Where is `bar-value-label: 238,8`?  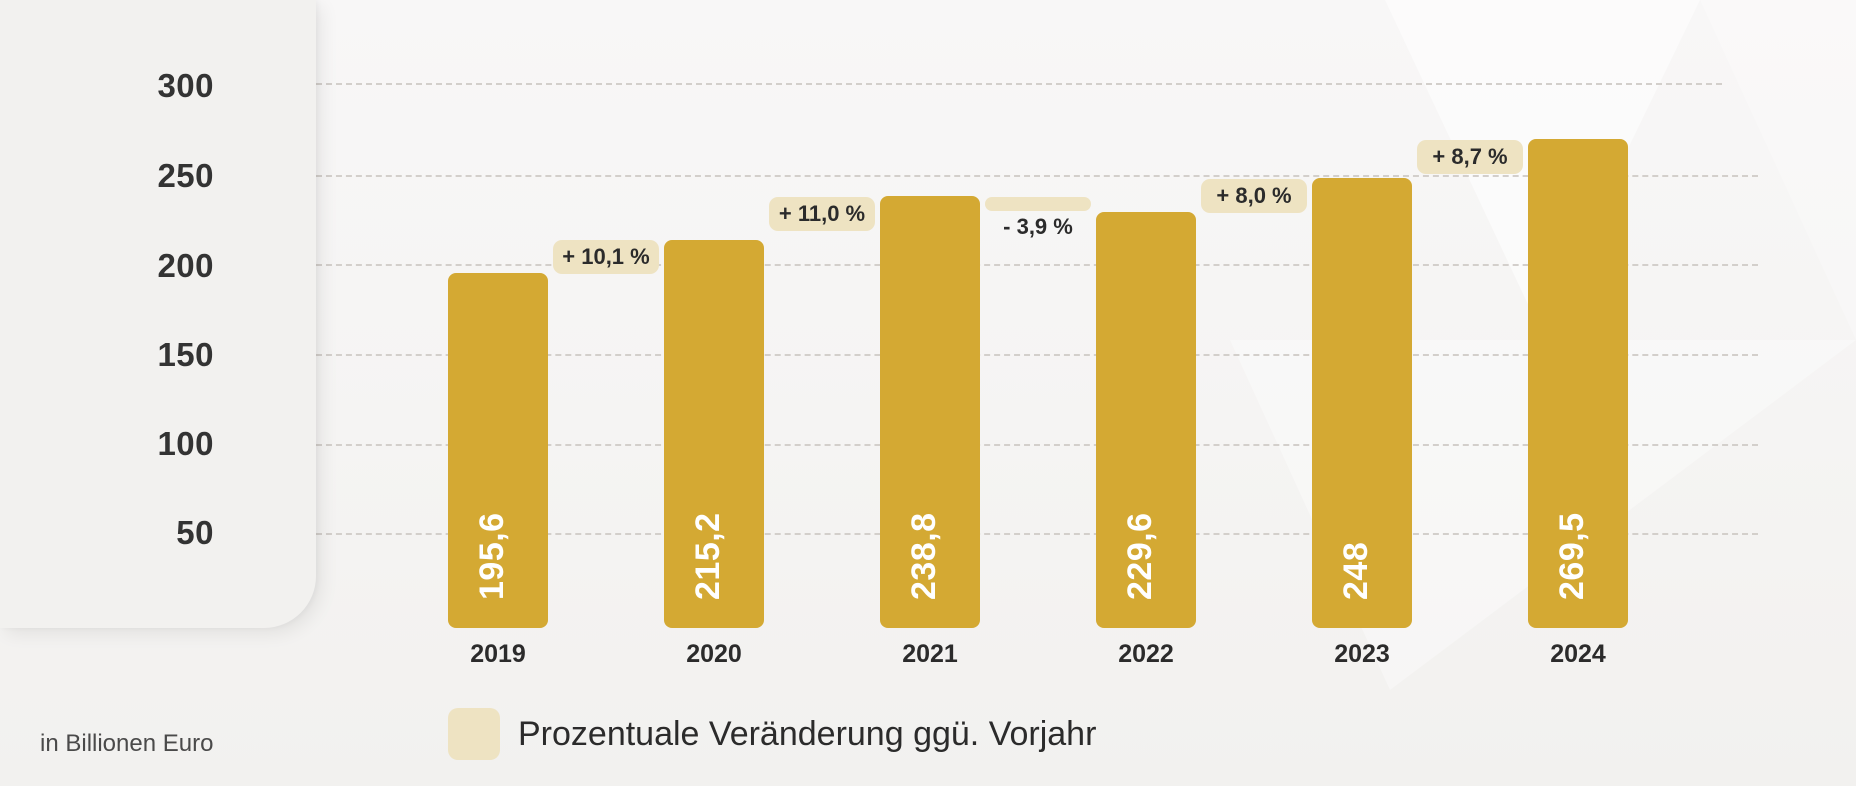
bar-value-label: 238,8 is located at coordinates (924, 556).